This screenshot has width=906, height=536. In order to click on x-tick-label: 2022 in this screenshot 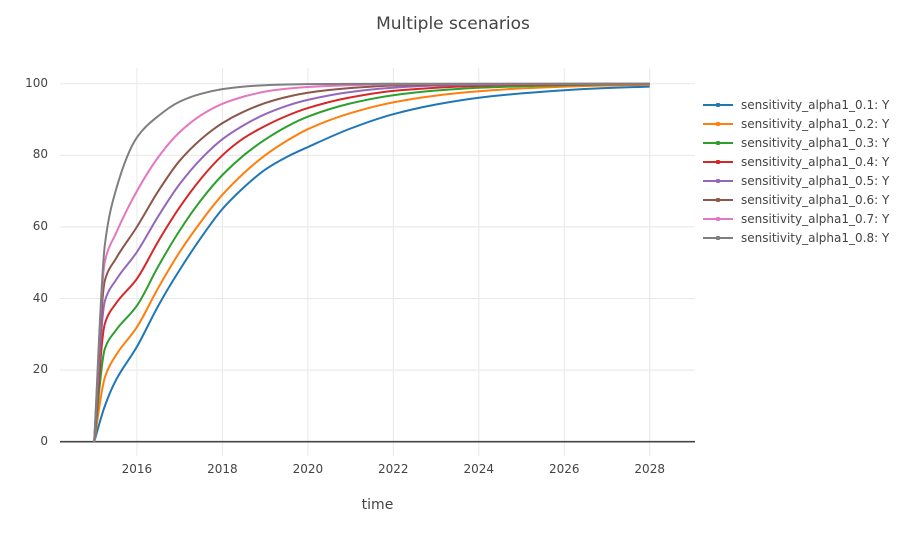, I will do `click(393, 469)`.